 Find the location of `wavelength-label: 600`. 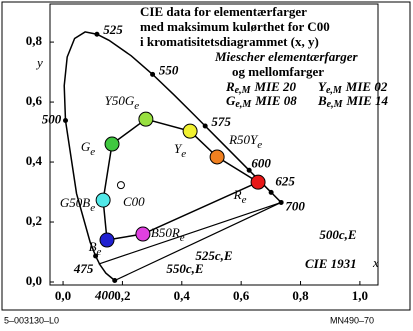

wavelength-label: 600 is located at coordinates (261, 162).